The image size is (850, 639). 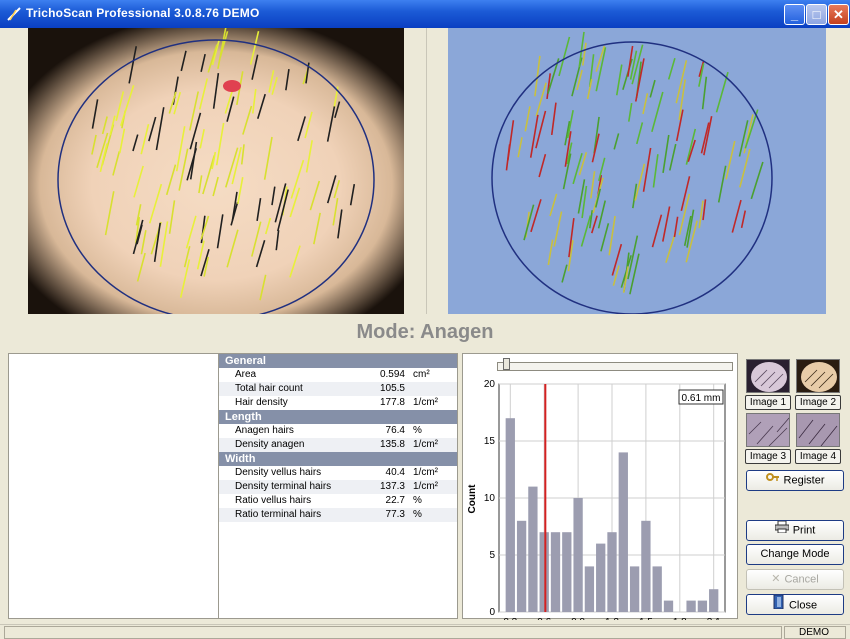 I want to click on image-2-button: Image 2, so click(x=818, y=402).